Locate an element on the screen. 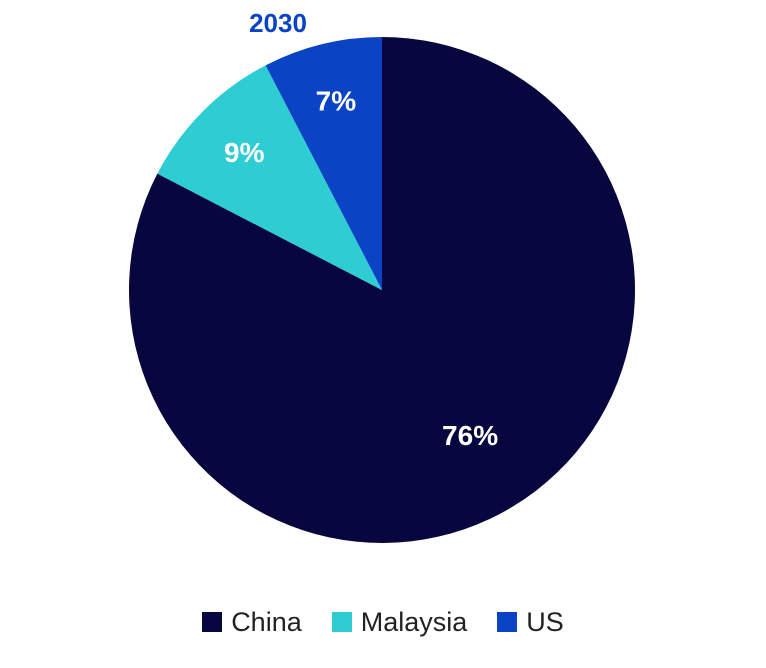 Image resolution: width=766 pixels, height=668 pixels. pie-slice-malaysia is located at coordinates (269, 177).